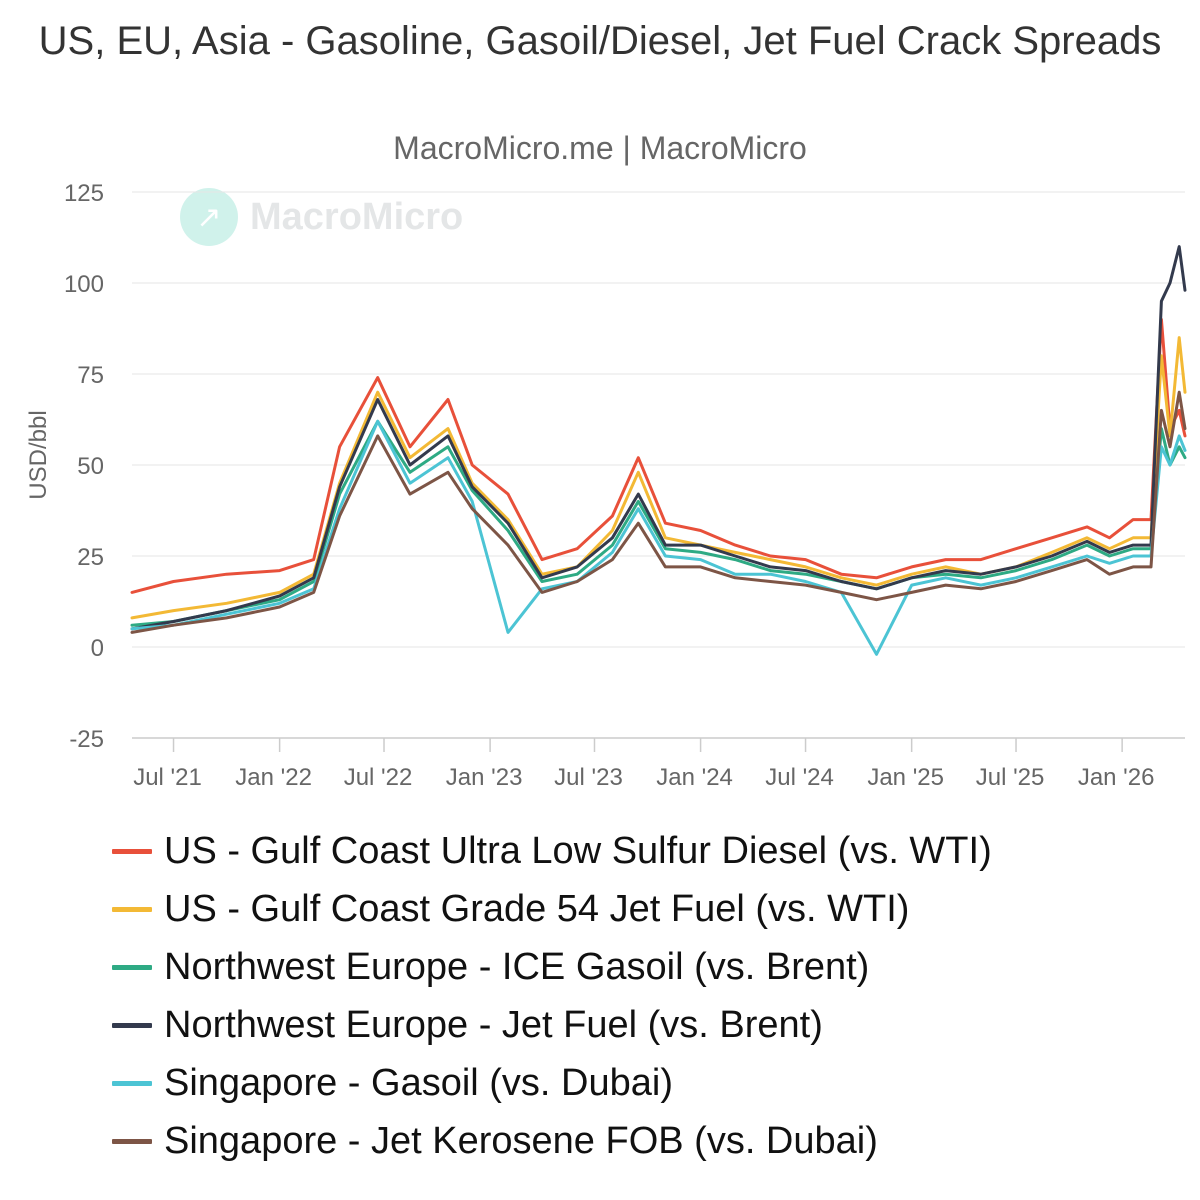 The image size is (1200, 1200). Describe the element at coordinates (84, 193) in the screenshot. I see `y-tick-label: 125` at that location.